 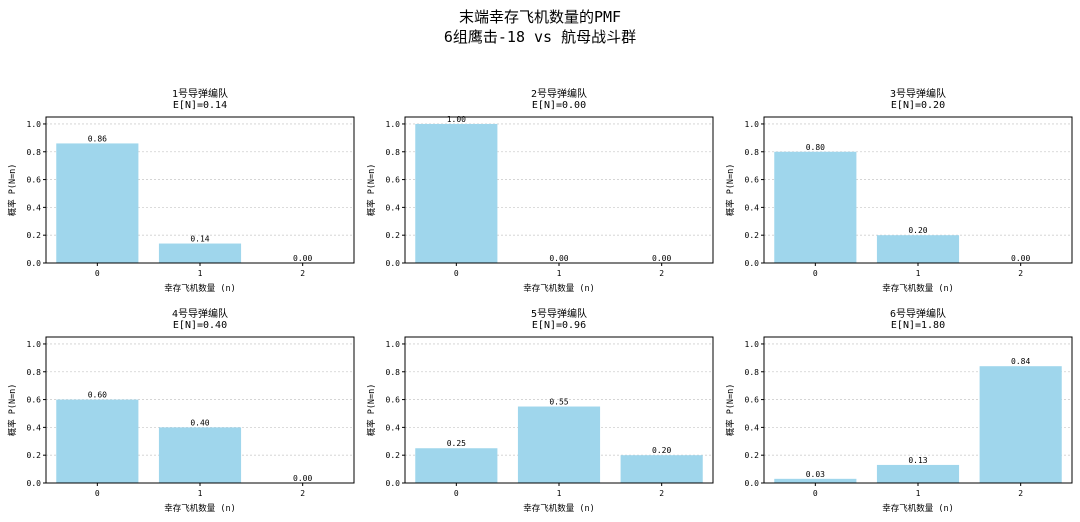 I want to click on bar-value-label: 0.25, so click(x=456, y=443).